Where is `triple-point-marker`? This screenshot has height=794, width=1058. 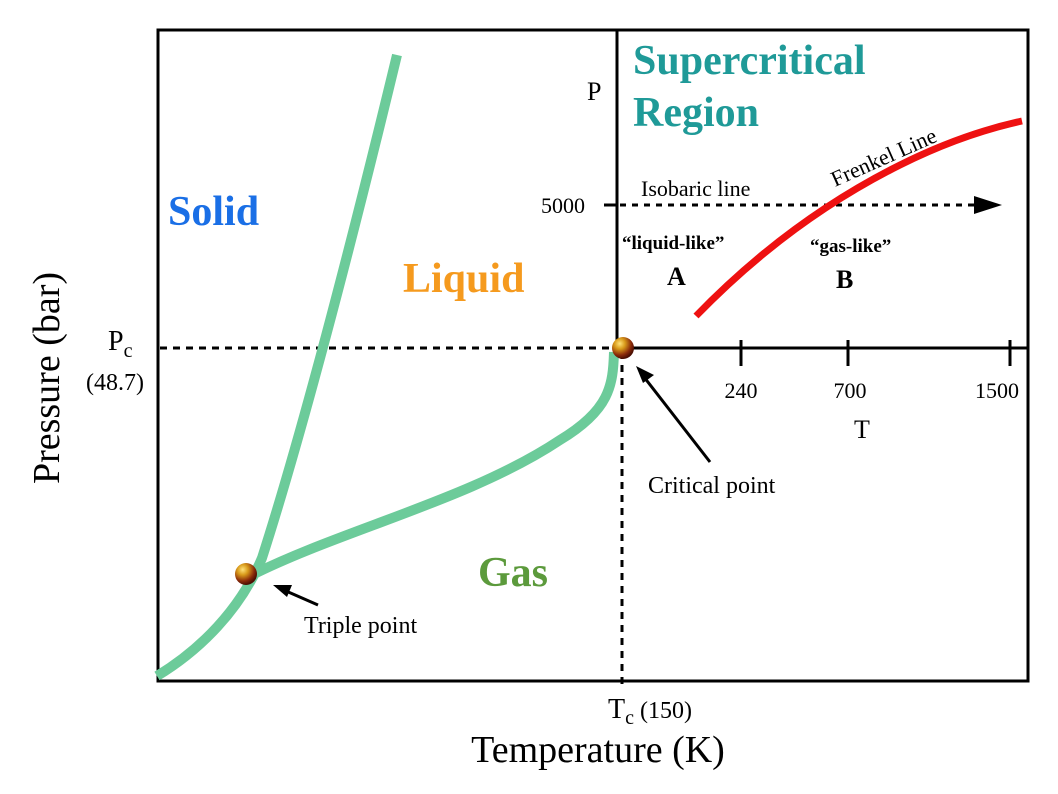
triple-point-marker is located at coordinates (246, 574).